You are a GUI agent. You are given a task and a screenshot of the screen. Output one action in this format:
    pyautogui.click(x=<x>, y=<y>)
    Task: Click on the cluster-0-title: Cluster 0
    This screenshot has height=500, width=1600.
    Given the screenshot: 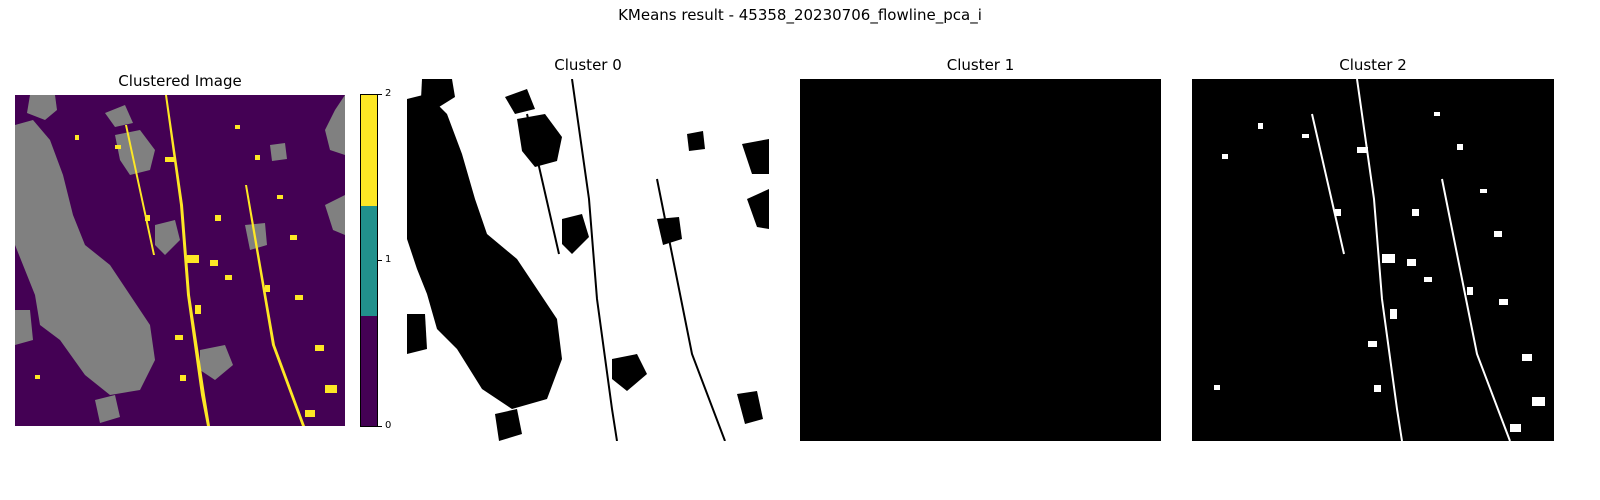 What is the action you would take?
    pyautogui.click(x=588, y=65)
    